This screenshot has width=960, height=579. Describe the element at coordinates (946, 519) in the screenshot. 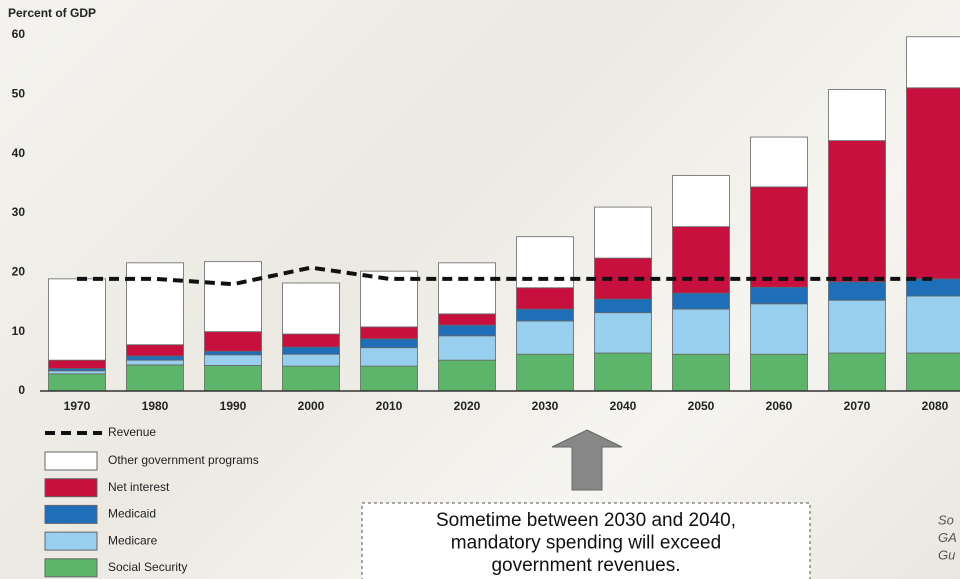

I see `source-fragment: So` at that location.